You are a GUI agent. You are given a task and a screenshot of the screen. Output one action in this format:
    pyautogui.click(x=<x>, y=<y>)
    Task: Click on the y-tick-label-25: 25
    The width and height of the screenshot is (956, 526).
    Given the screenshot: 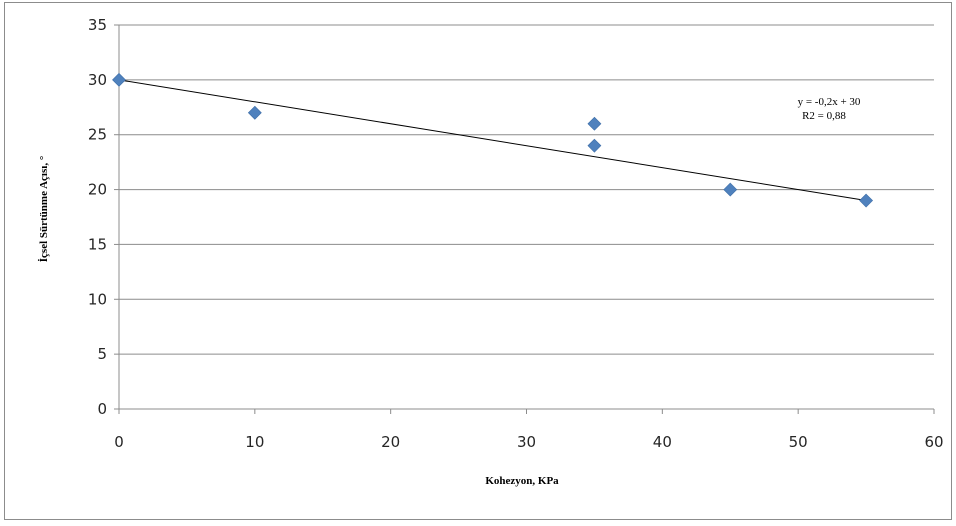 What is the action you would take?
    pyautogui.click(x=97, y=135)
    